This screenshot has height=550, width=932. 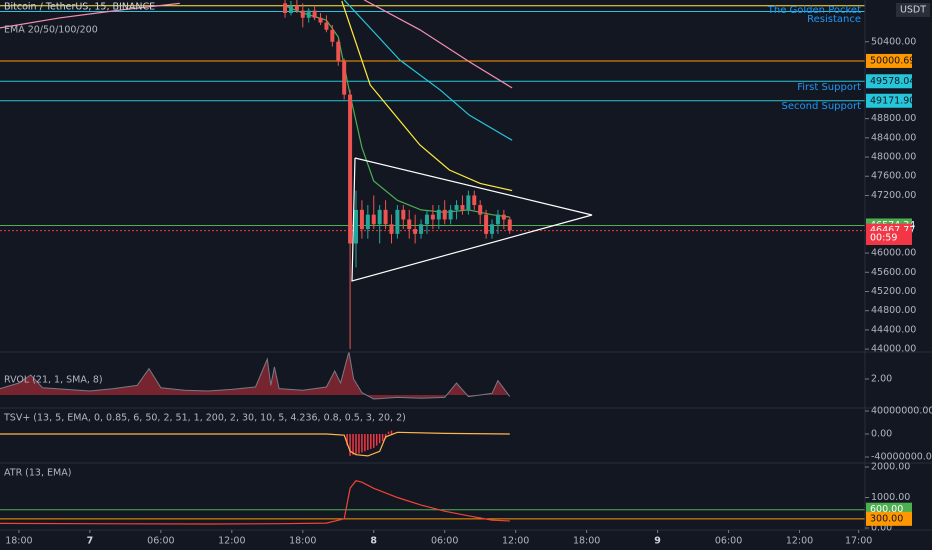 I want to click on level-label: 46467.77, so click(x=892, y=230).